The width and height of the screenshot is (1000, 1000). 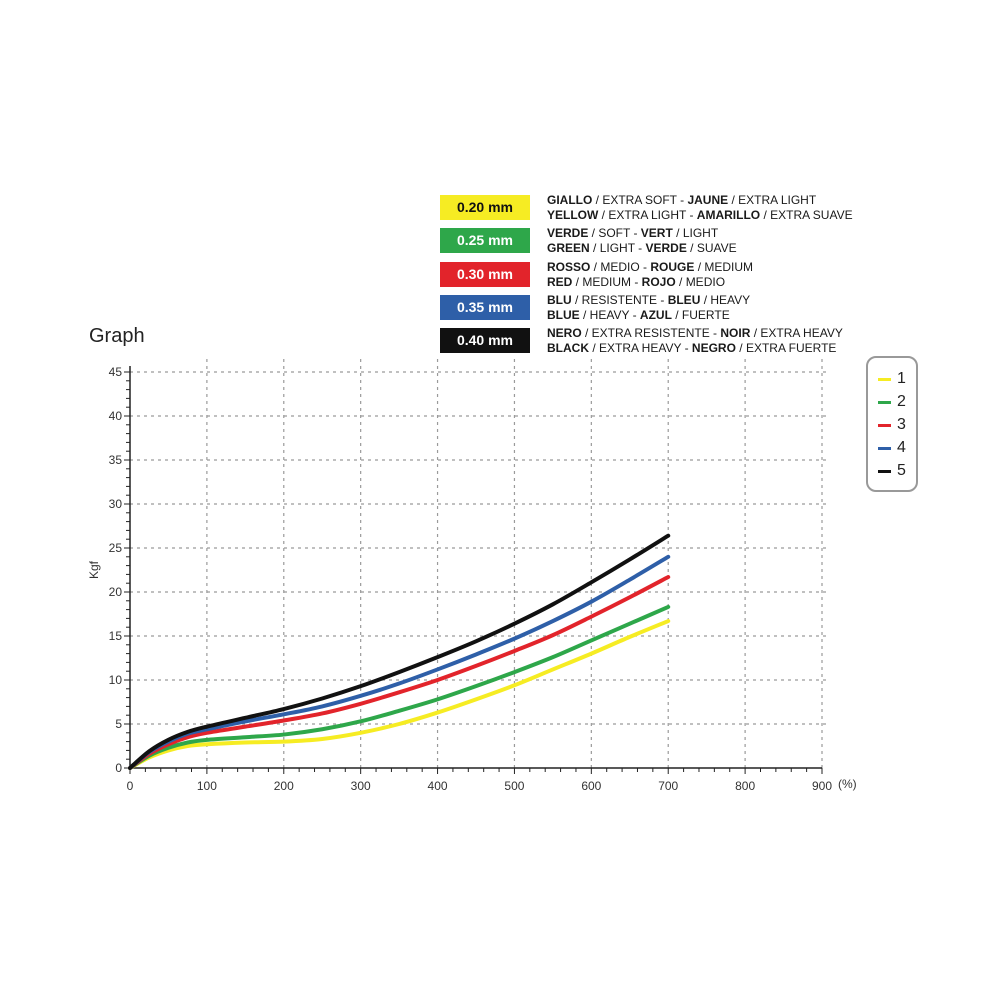 I want to click on y-tick-label: 0, so click(x=118, y=768).